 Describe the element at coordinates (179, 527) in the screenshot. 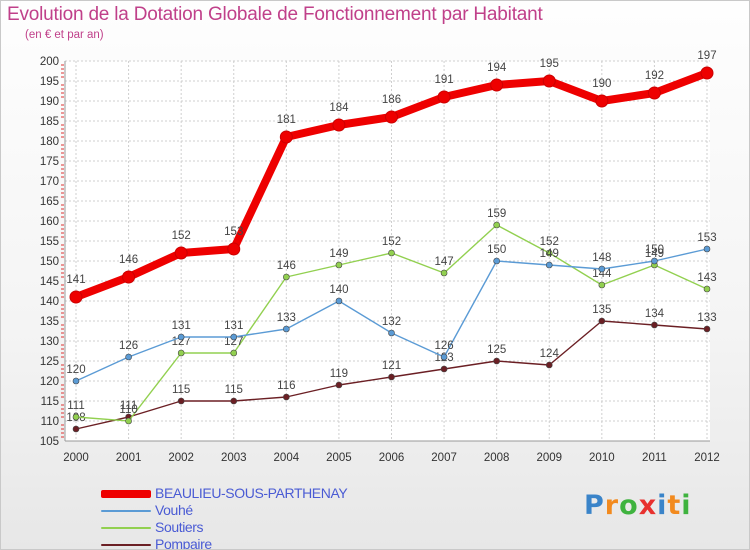

I see `legend-label: Soutiers` at that location.